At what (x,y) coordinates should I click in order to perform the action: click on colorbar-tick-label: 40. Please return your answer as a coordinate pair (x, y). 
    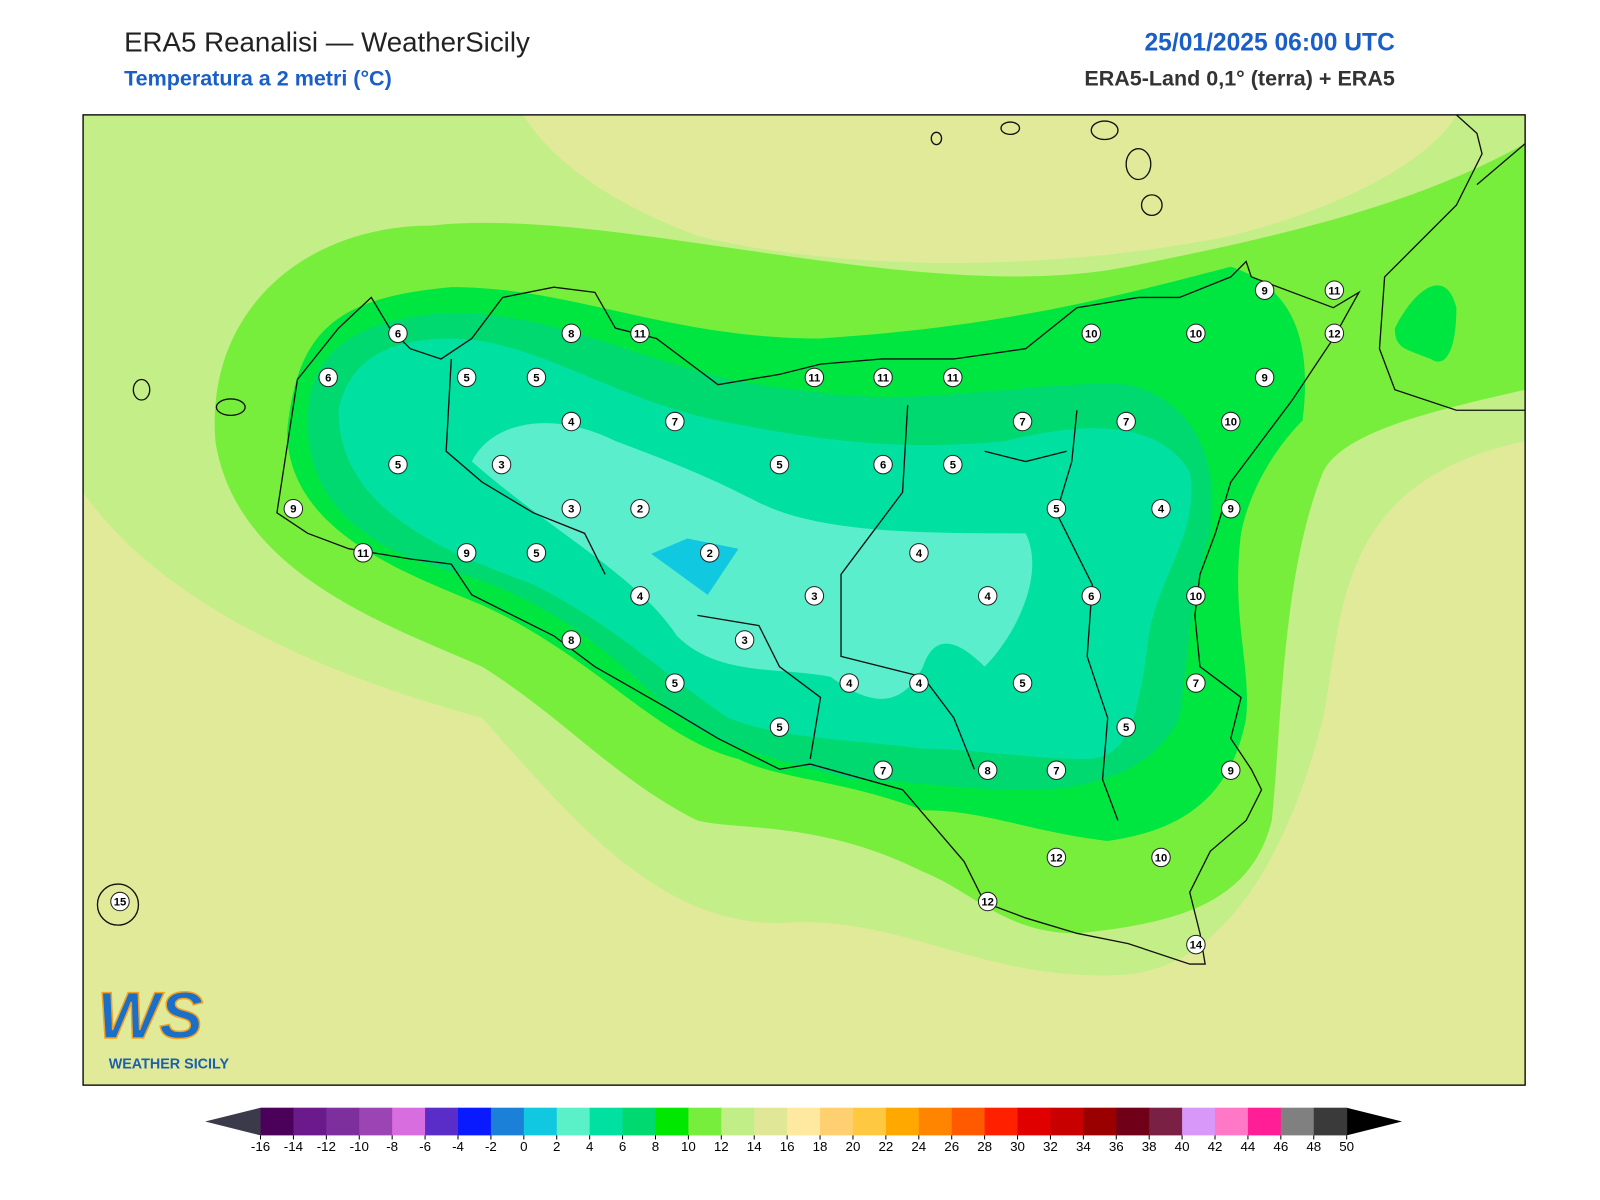
    Looking at the image, I should click on (1182, 1146).